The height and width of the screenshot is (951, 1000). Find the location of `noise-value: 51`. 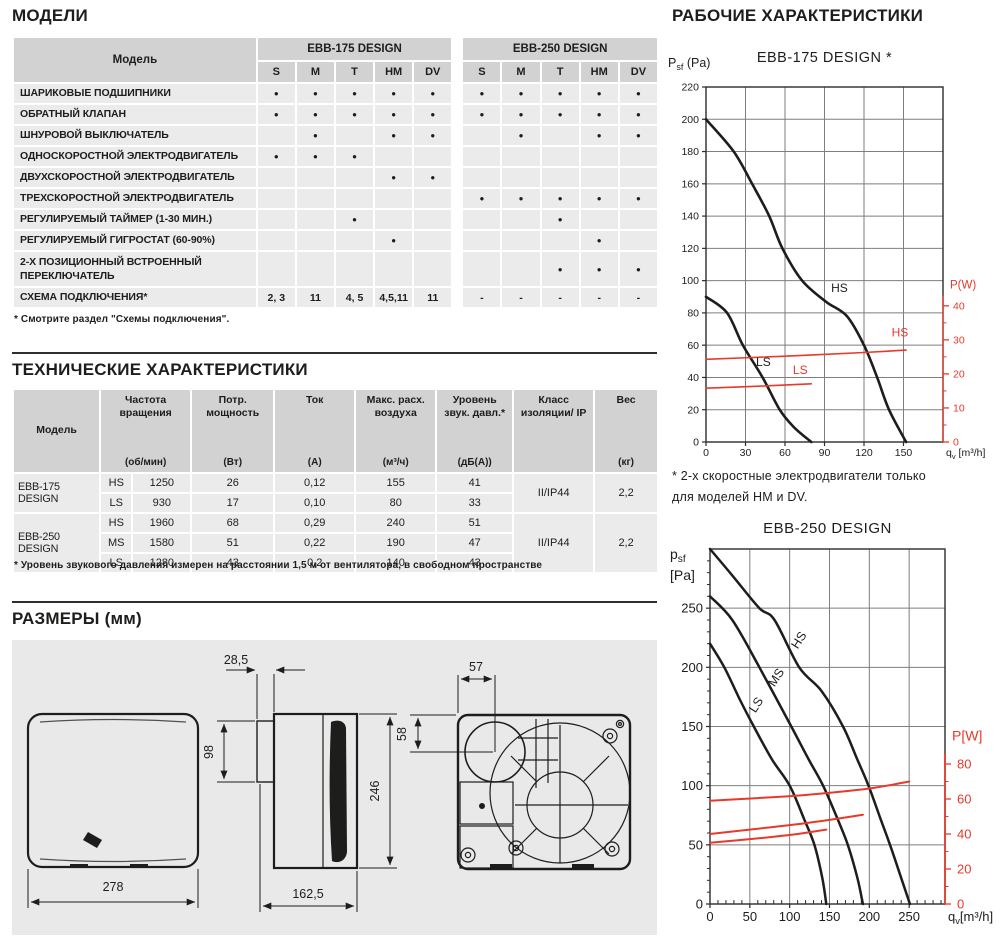

noise-value: 51 is located at coordinates (475, 523).